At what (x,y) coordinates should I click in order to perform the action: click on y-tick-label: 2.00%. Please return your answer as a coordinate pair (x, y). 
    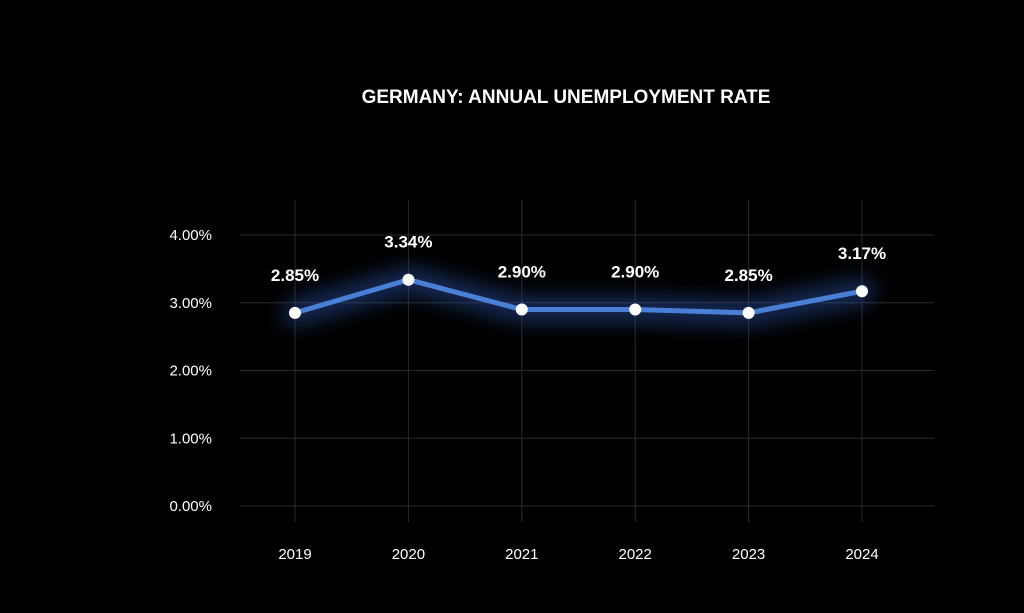
    Looking at the image, I should click on (190, 371).